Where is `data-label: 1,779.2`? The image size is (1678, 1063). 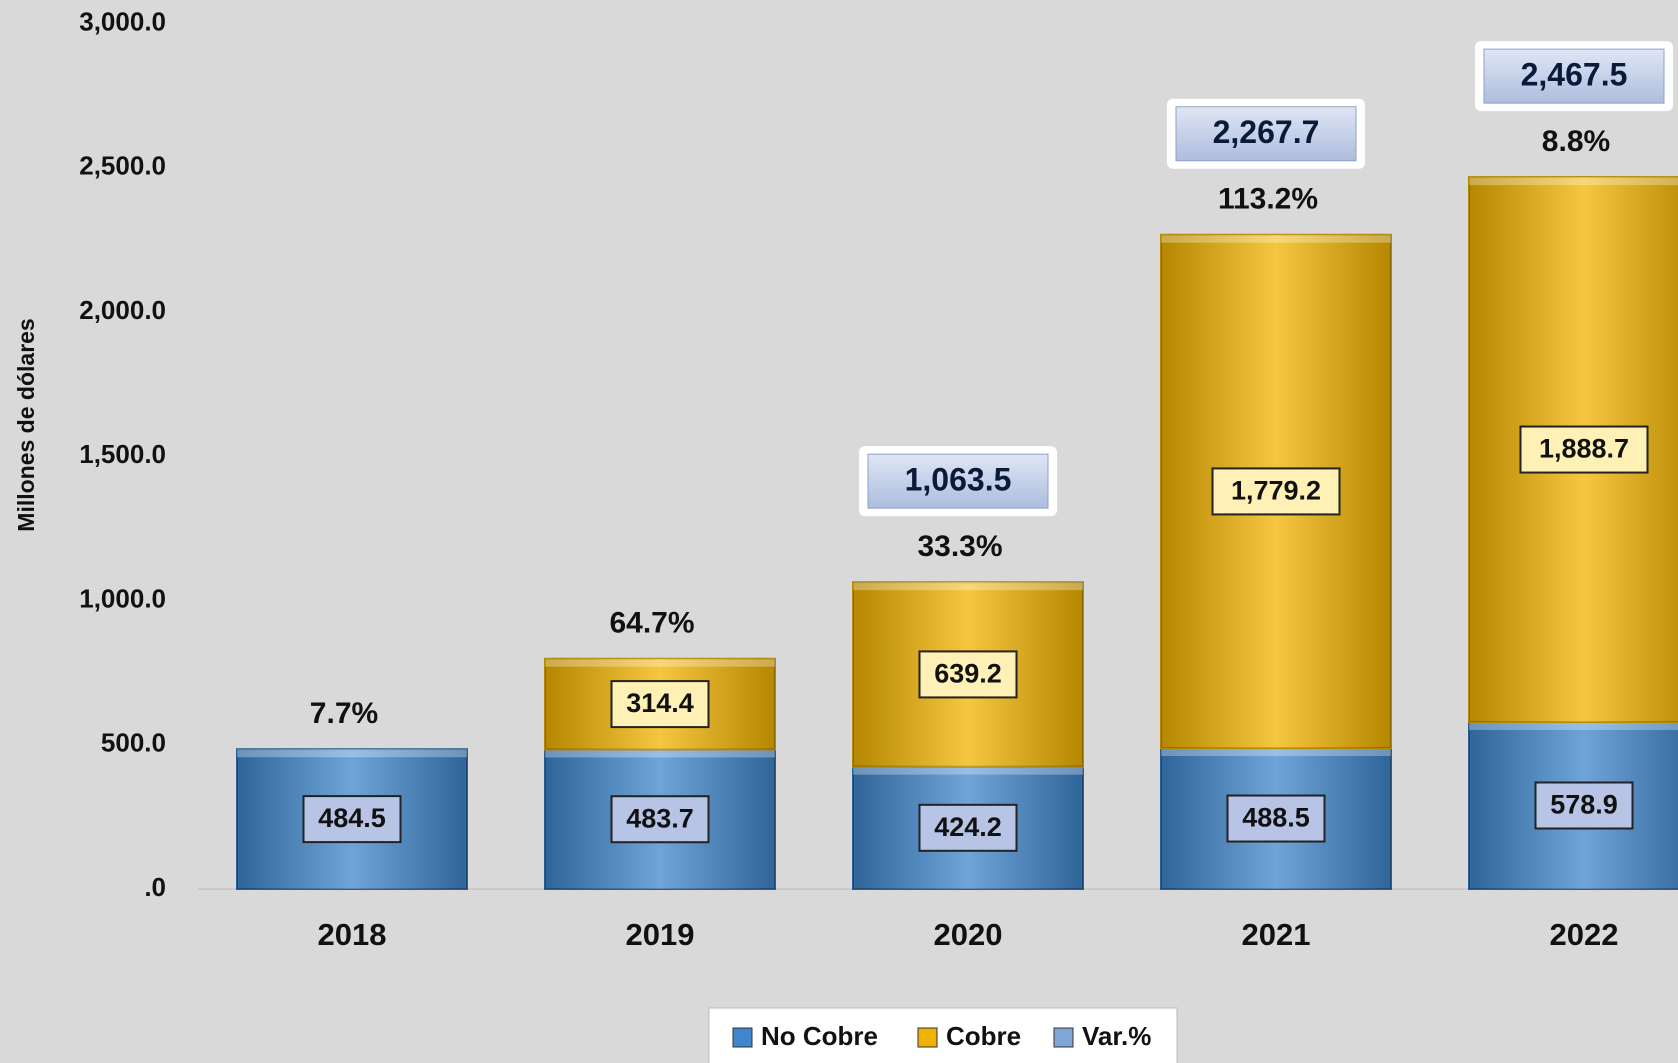 data-label: 1,779.2 is located at coordinates (1276, 491).